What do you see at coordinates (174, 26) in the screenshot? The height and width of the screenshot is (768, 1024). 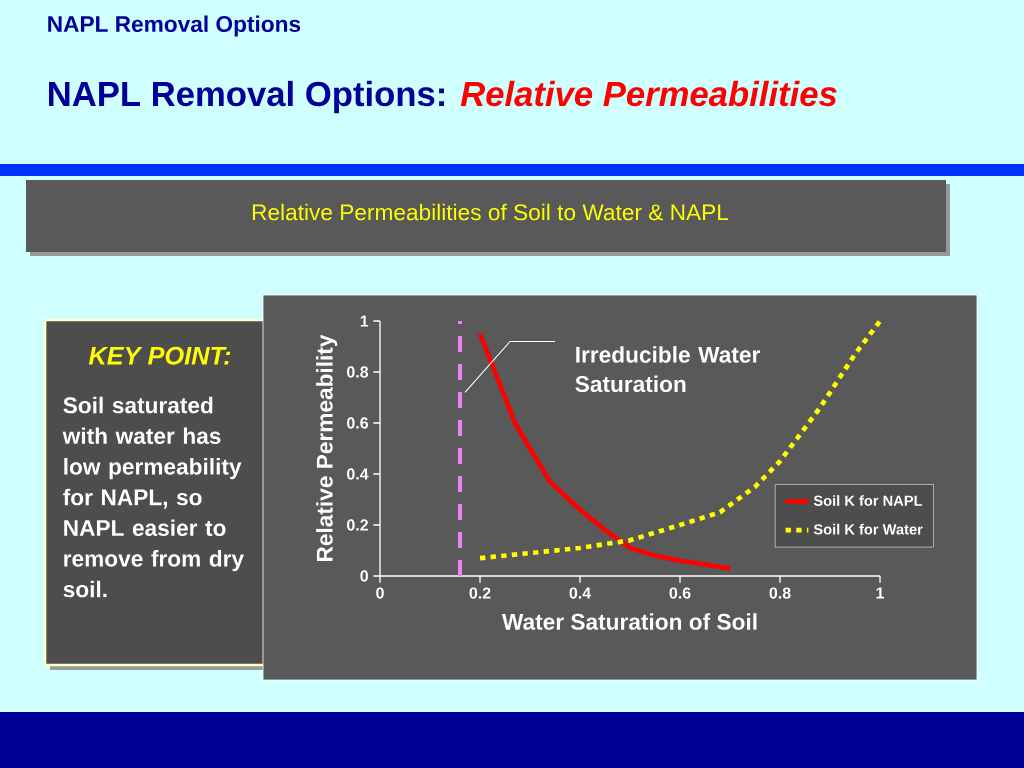 I see `text: NAPL Removal Options` at bounding box center [174, 26].